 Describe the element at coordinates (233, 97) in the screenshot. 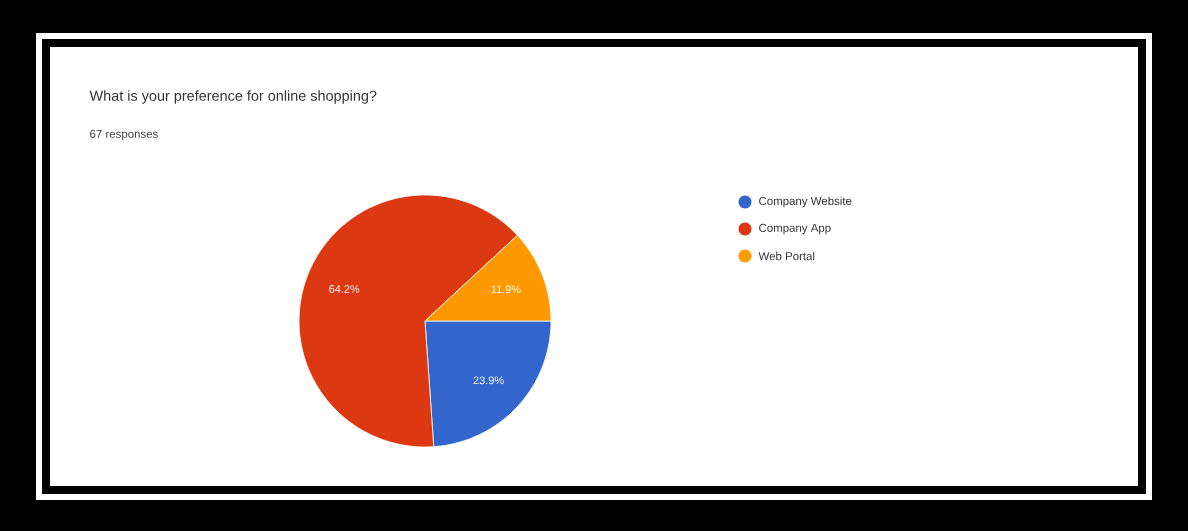

I see `chart-title: What is your preference for online shopping?` at that location.